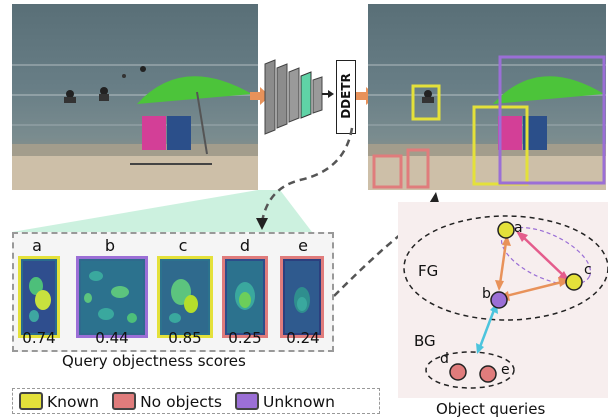  What do you see at coordinates (245, 245) in the screenshot?
I see `query-letter-d: d` at bounding box center [245, 245].